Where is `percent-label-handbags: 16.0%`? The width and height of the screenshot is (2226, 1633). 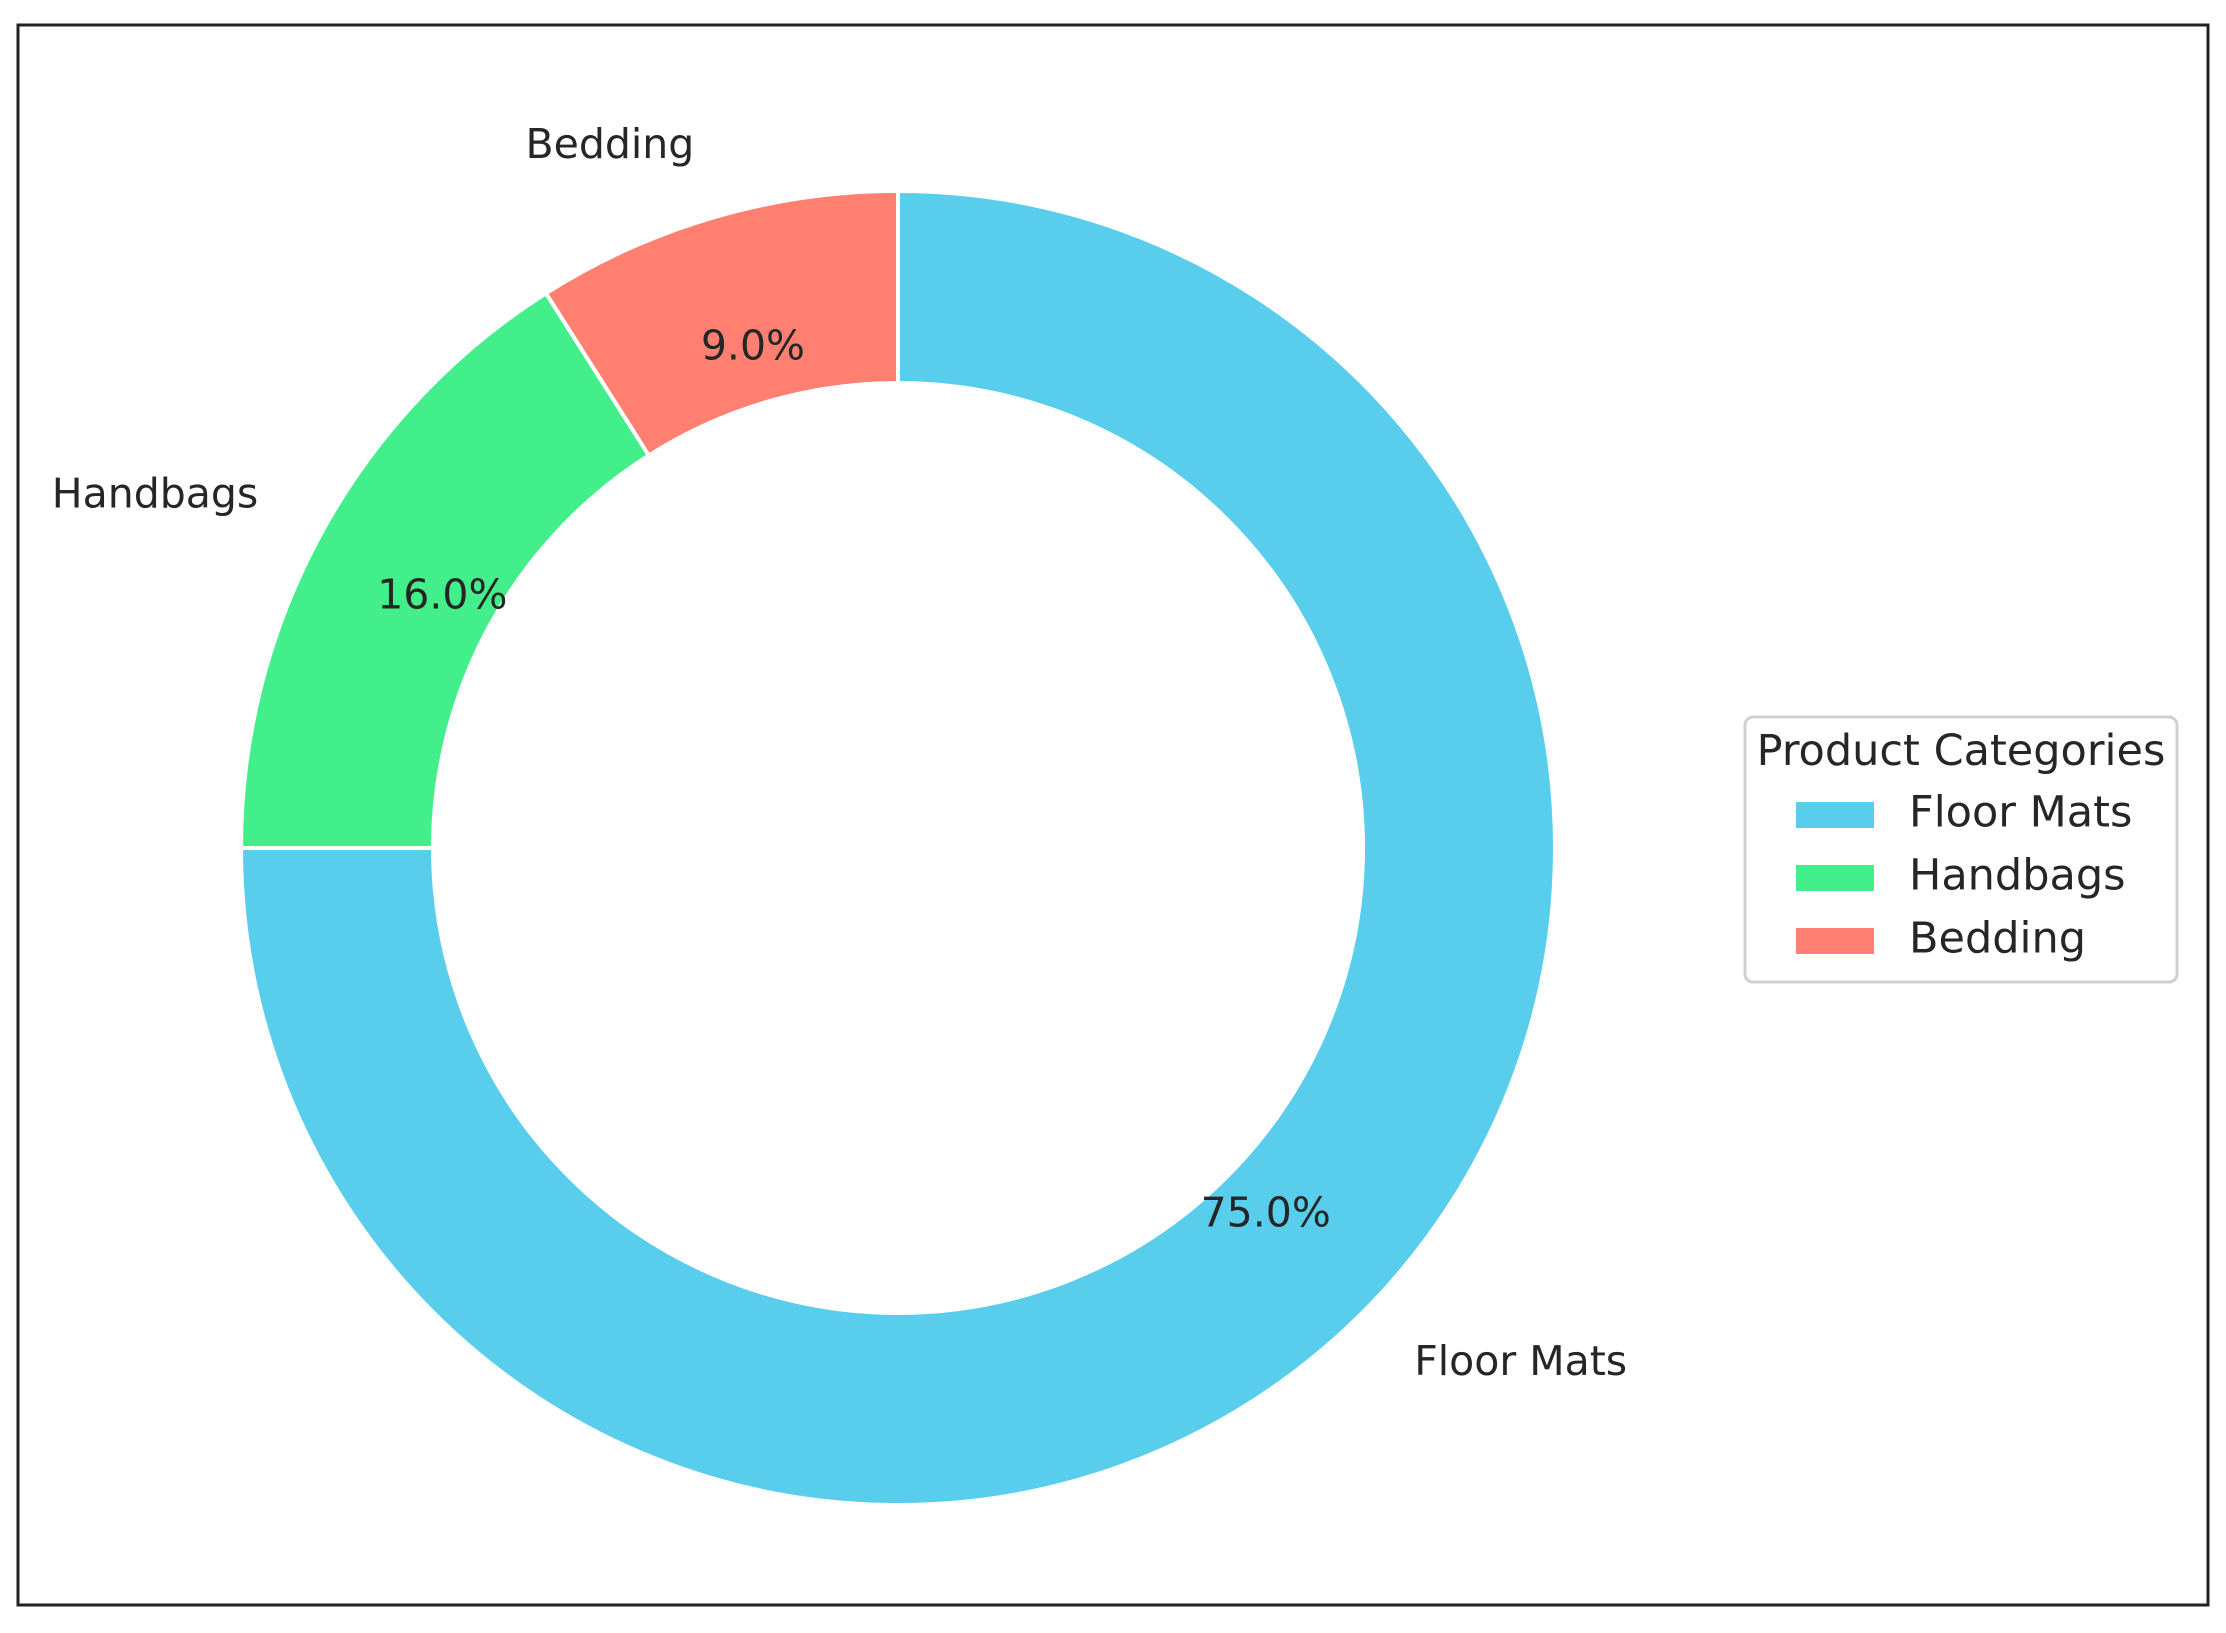 percent-label-handbags: 16.0% is located at coordinates (442, 594).